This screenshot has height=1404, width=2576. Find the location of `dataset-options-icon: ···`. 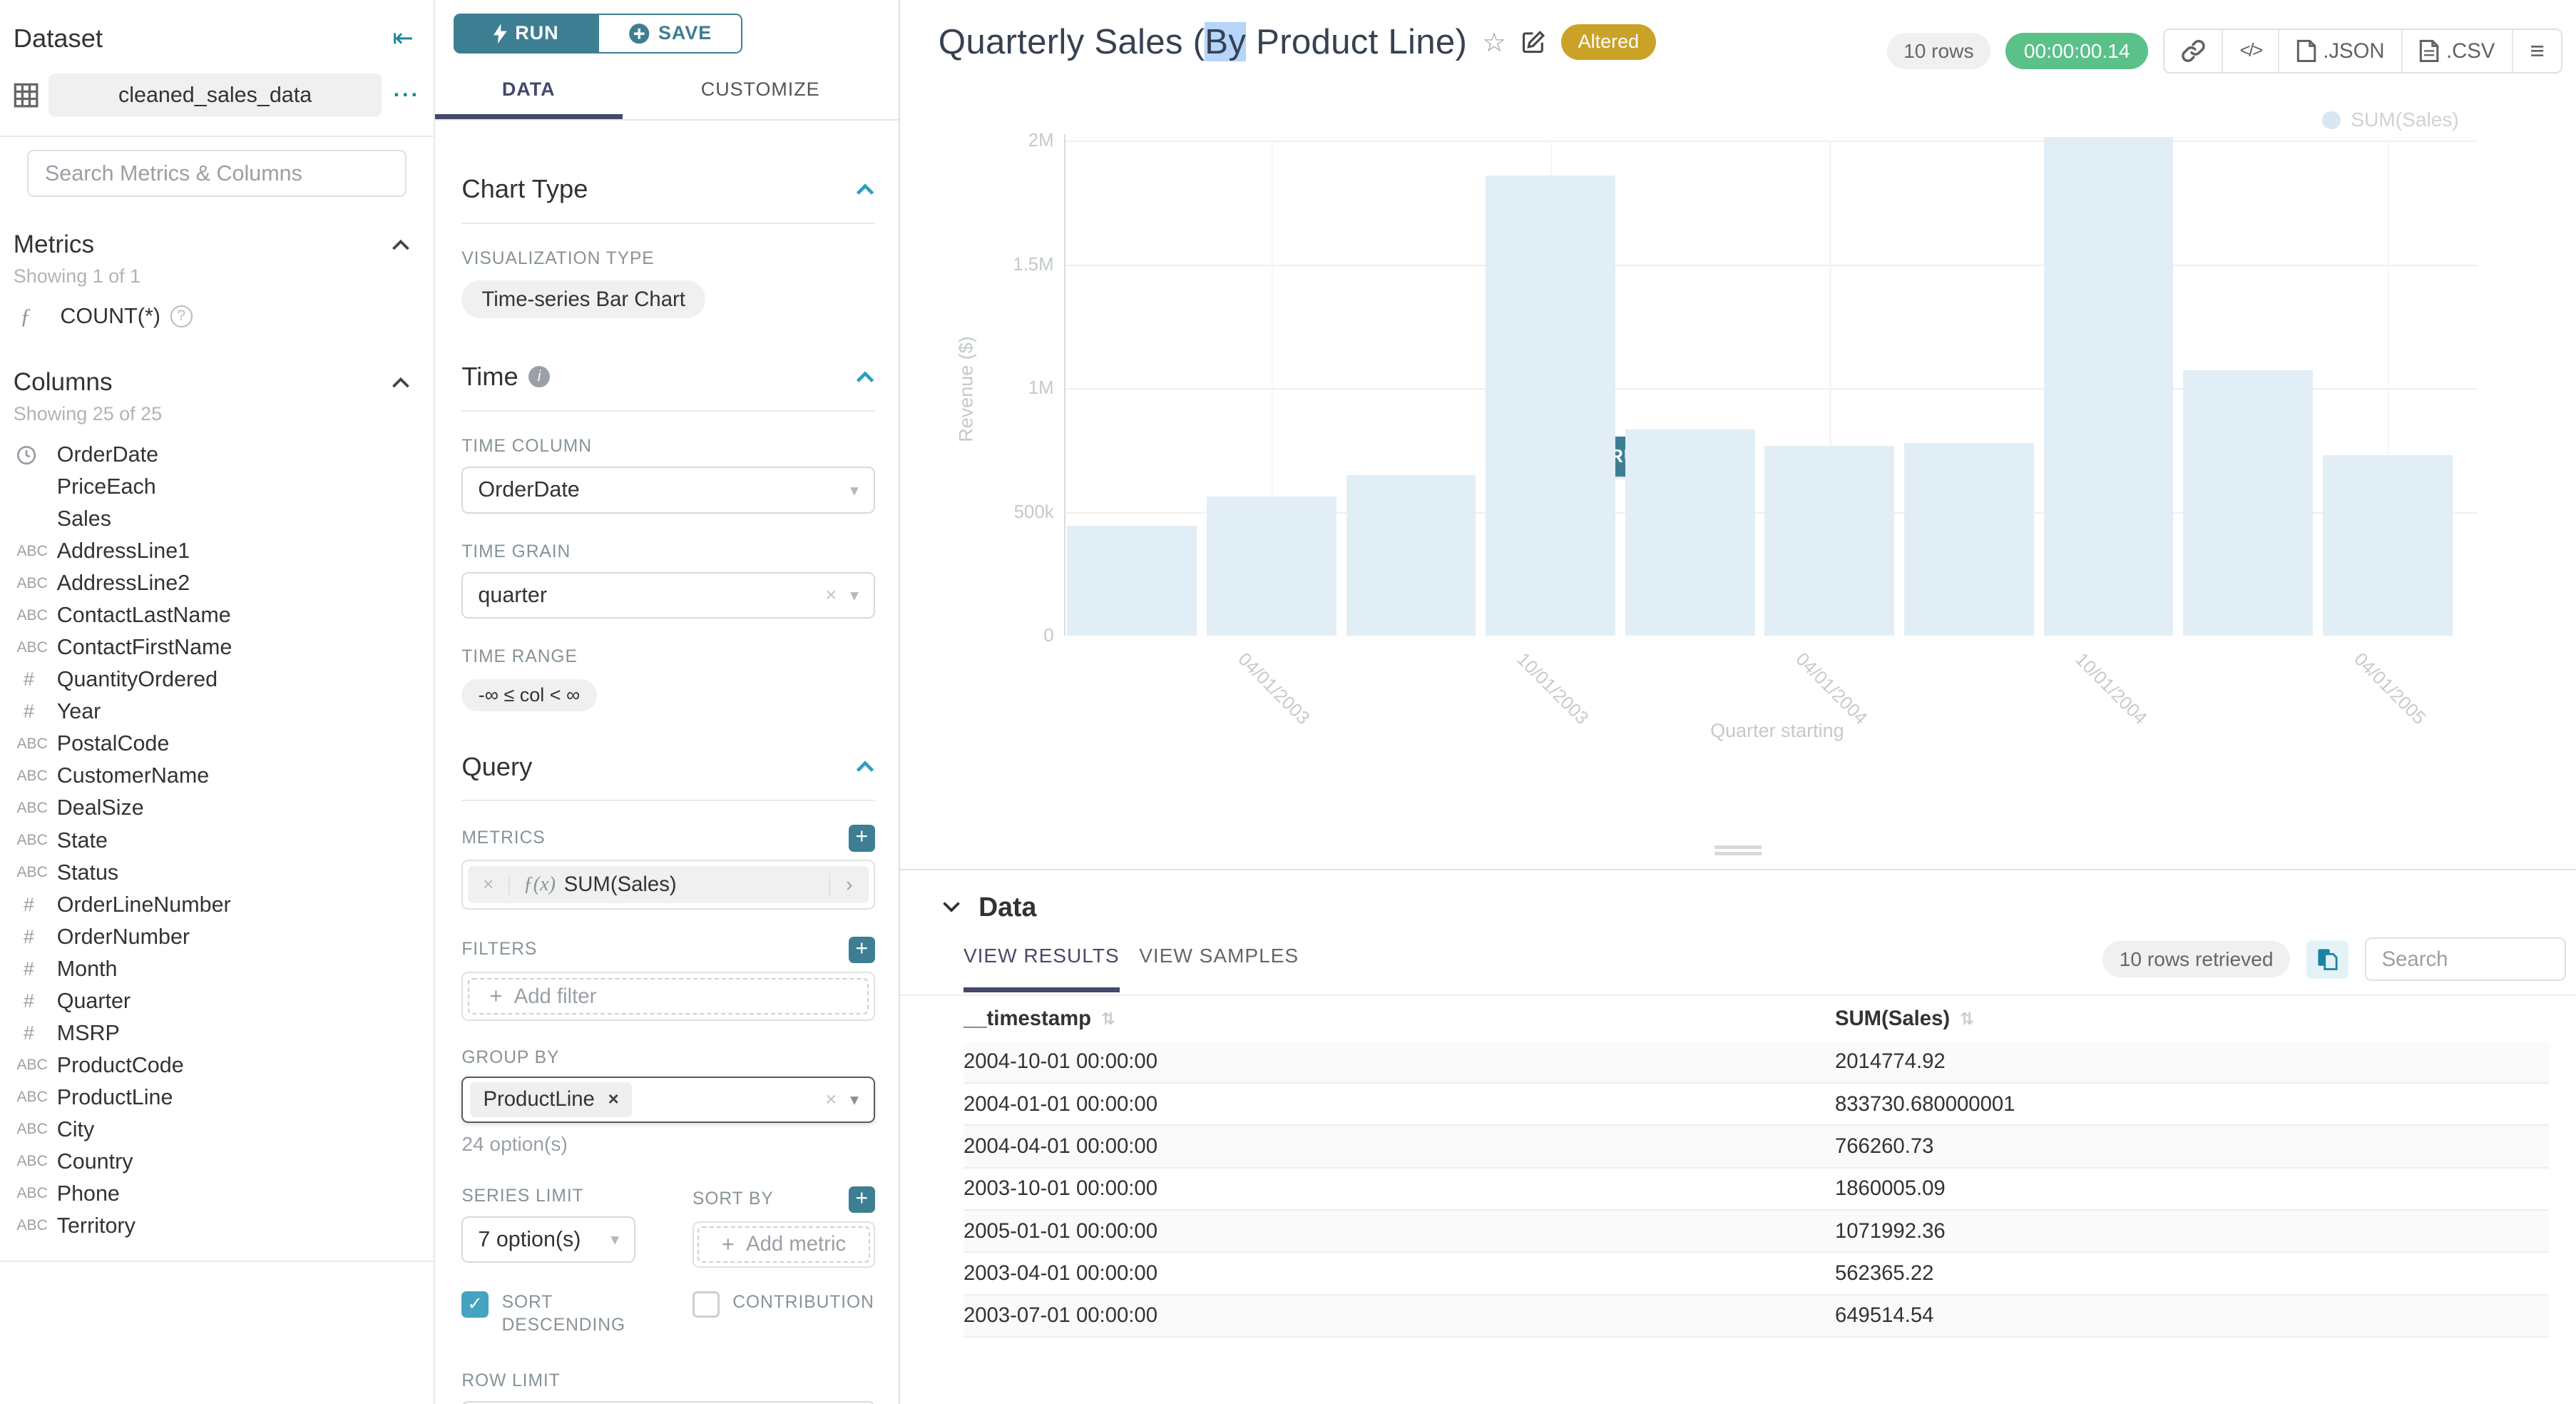

dataset-options-icon: ··· is located at coordinates (407, 94).